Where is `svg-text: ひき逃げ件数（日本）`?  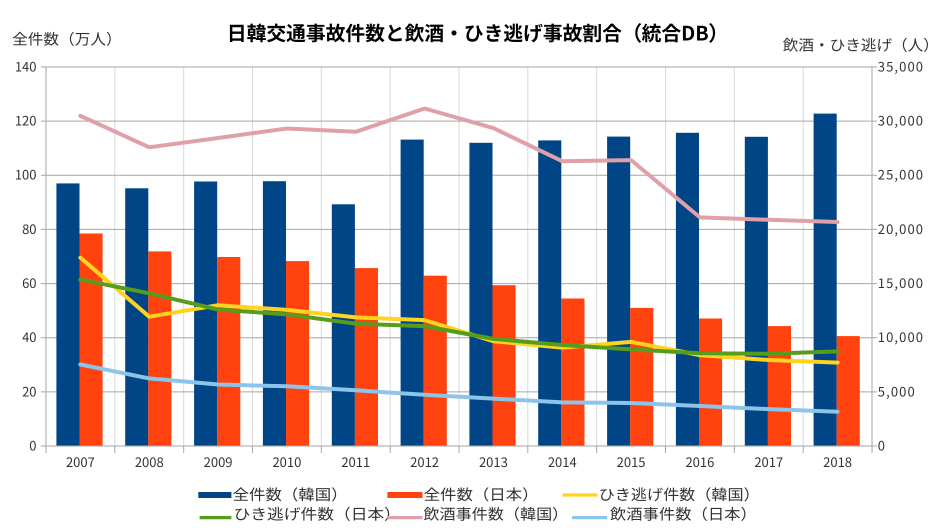
svg-text: ひき逃げ件数（日本） is located at coordinates (317, 514).